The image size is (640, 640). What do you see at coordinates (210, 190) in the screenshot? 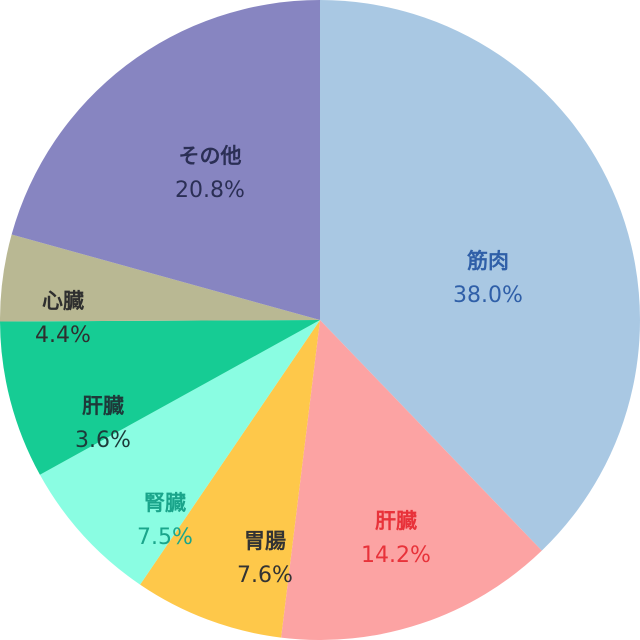
I see `slice-percent-label-6: 20.8%` at bounding box center [210, 190].